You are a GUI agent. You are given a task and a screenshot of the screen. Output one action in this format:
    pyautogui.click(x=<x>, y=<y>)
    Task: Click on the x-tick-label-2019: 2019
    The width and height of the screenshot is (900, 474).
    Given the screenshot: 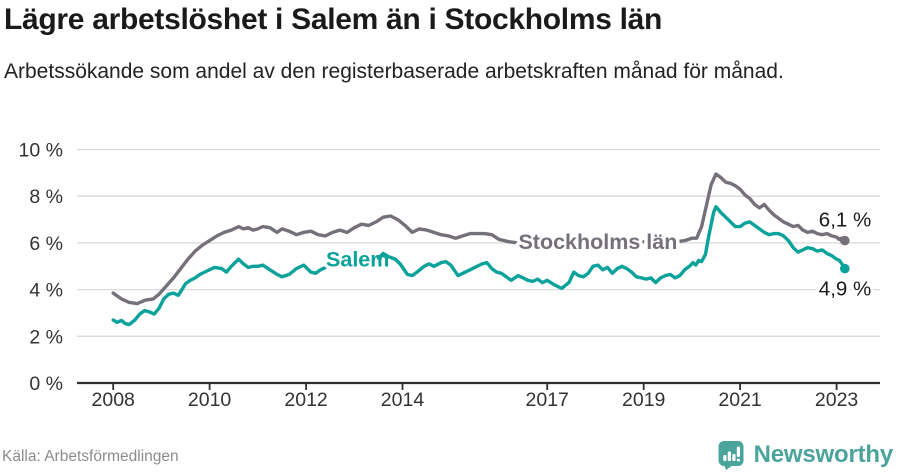 What is the action you would take?
    pyautogui.click(x=643, y=400)
    